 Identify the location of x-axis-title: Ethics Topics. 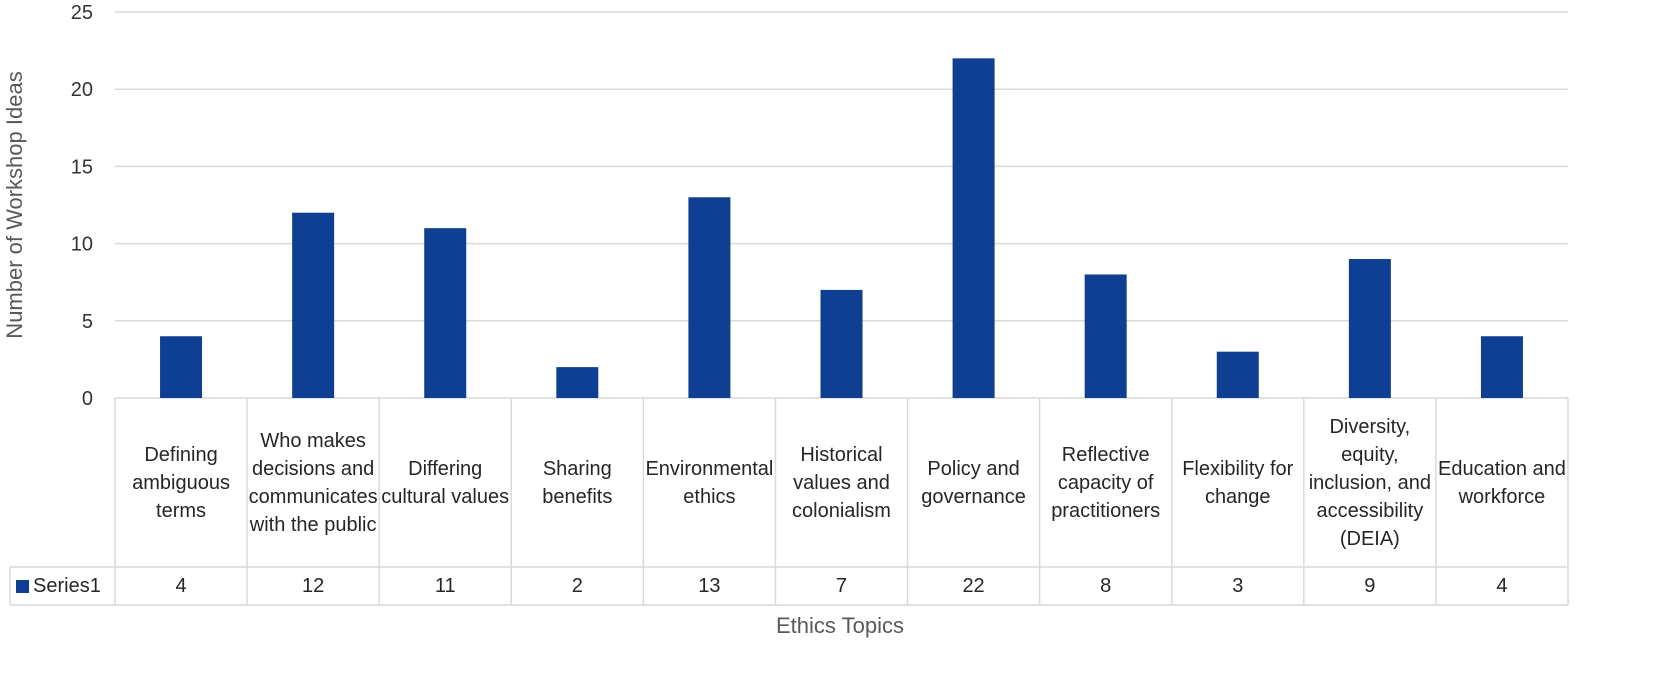
(840, 625).